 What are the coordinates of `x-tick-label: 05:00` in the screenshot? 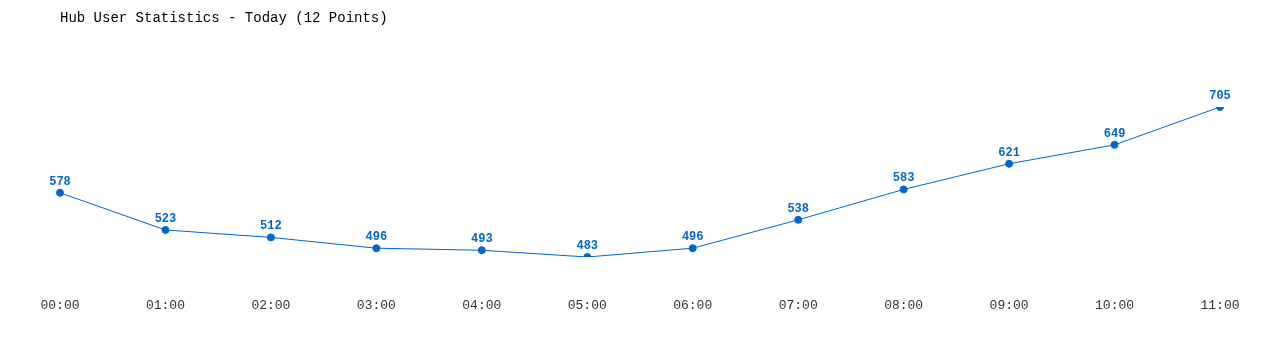 It's located at (587, 306).